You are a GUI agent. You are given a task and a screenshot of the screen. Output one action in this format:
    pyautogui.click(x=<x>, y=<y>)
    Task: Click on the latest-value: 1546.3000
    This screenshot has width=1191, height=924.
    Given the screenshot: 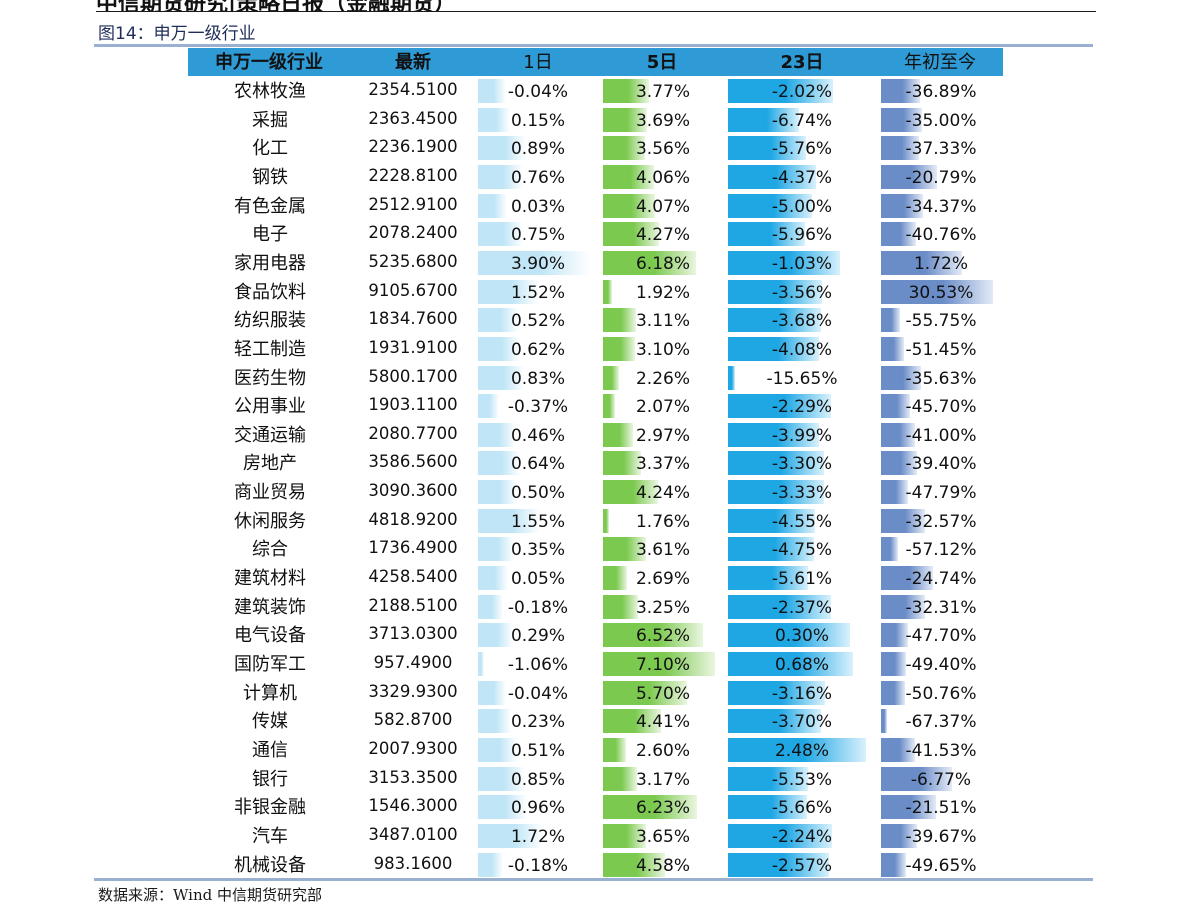 What is the action you would take?
    pyautogui.click(x=413, y=806)
    